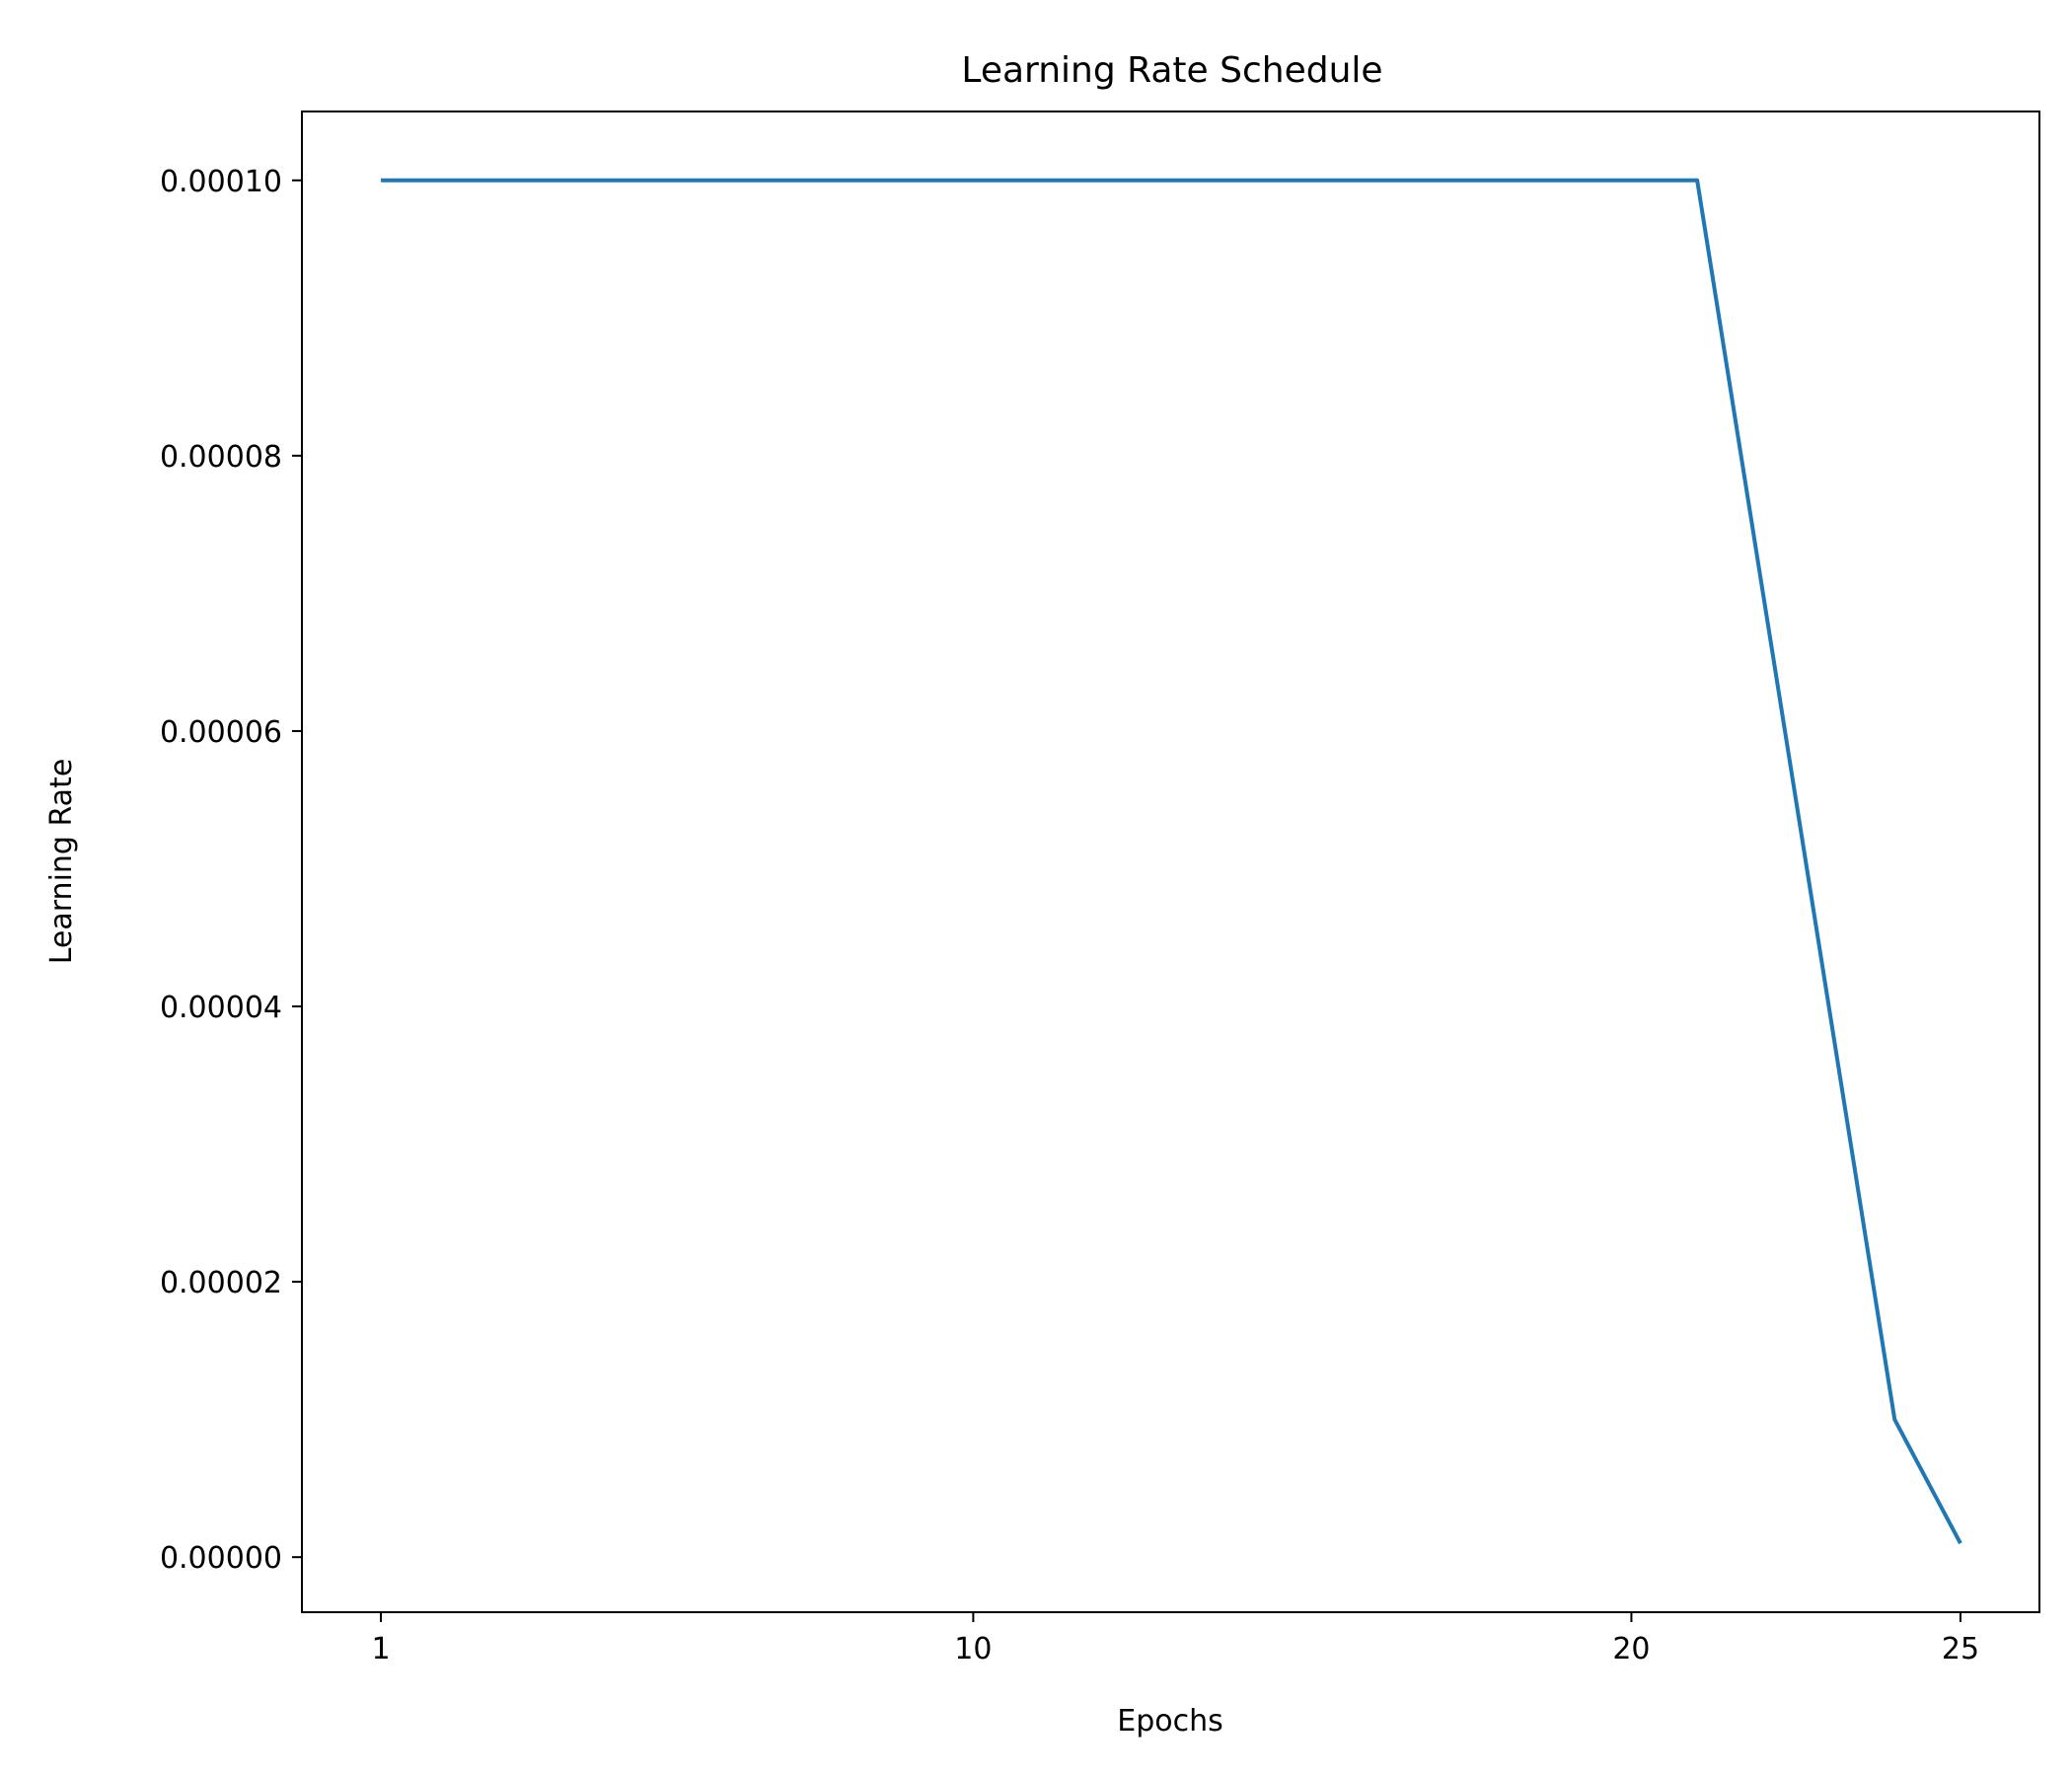  What do you see at coordinates (221, 733) in the screenshot?
I see `y-tick-label: 0.00006` at bounding box center [221, 733].